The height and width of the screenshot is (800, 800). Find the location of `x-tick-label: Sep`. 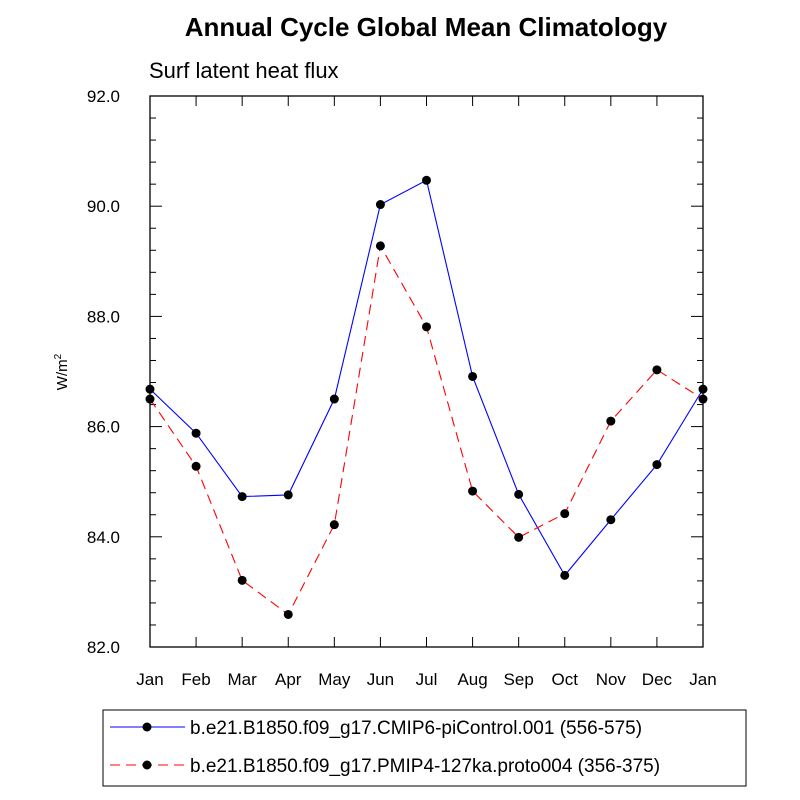

x-tick-label: Sep is located at coordinates (519, 679).